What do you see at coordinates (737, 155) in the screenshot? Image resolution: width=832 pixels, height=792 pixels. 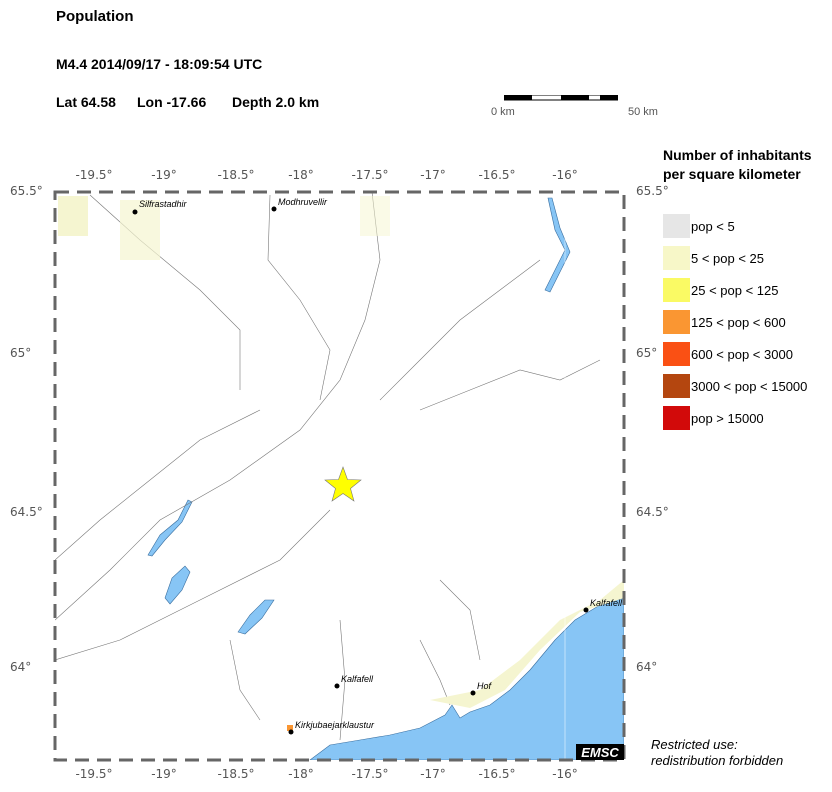 I see `legend-title-line1: Number of inhabitants` at bounding box center [737, 155].